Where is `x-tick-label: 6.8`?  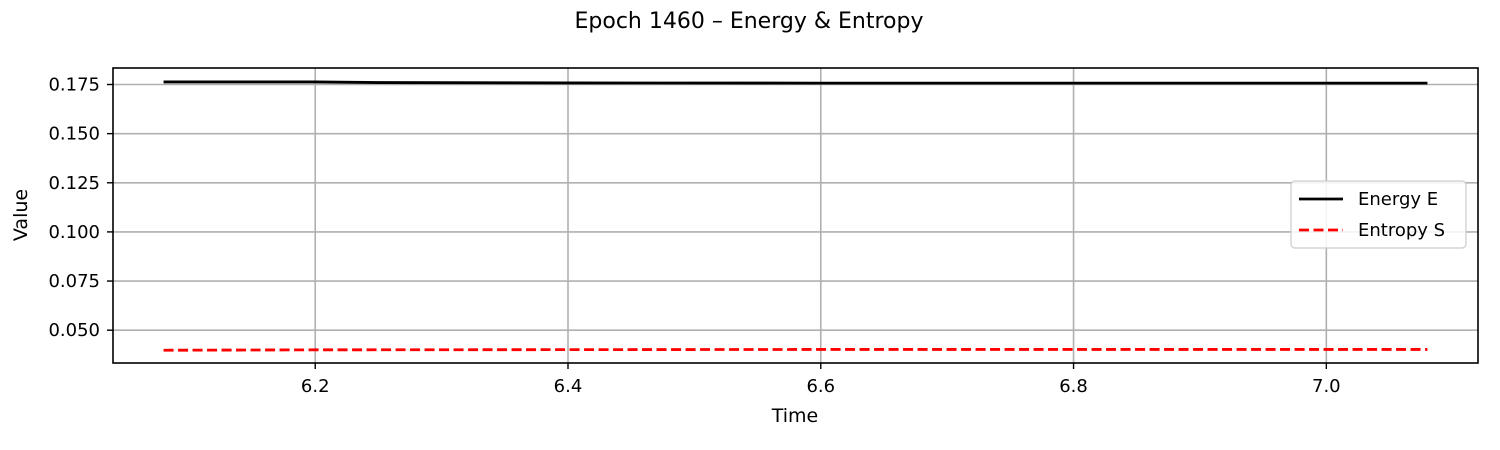 x-tick-label: 6.8 is located at coordinates (1073, 386).